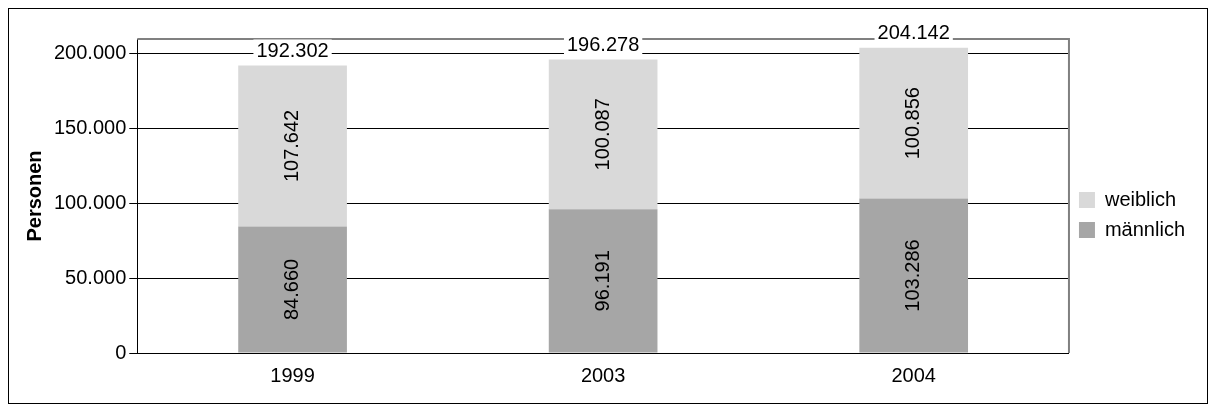 The image size is (1216, 412). What do you see at coordinates (292, 374) in the screenshot?
I see `x-tick-label: 1999` at bounding box center [292, 374].